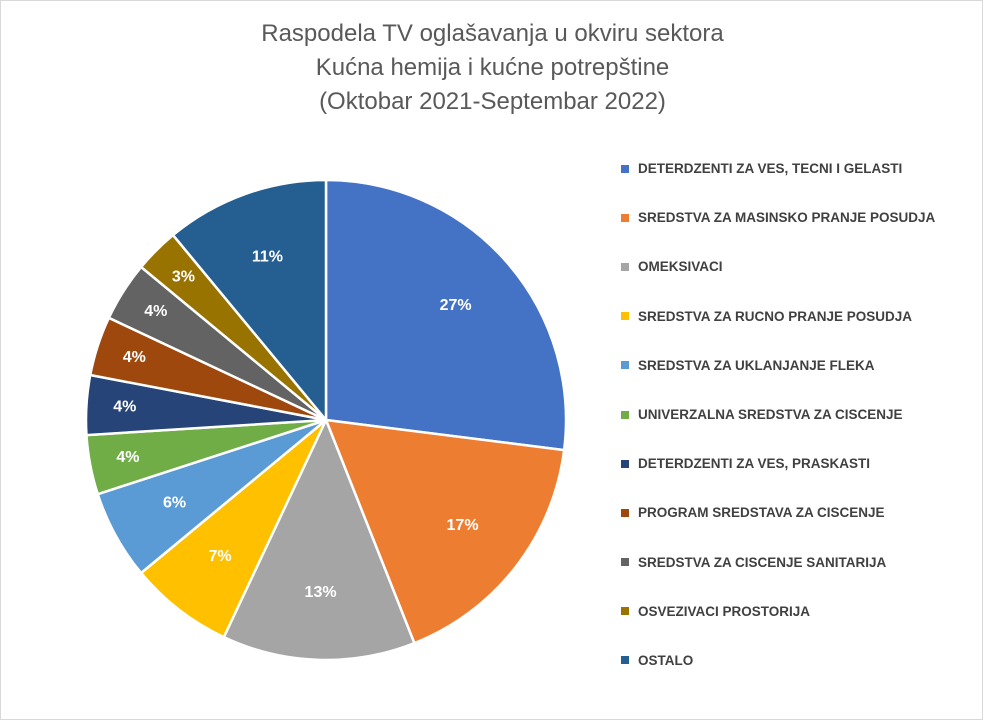 This screenshot has height=720, width=983. What do you see at coordinates (756, 365) in the screenshot?
I see `legend-label: SREDSTVA ZA UKLANJANJE FLEKA` at bounding box center [756, 365].